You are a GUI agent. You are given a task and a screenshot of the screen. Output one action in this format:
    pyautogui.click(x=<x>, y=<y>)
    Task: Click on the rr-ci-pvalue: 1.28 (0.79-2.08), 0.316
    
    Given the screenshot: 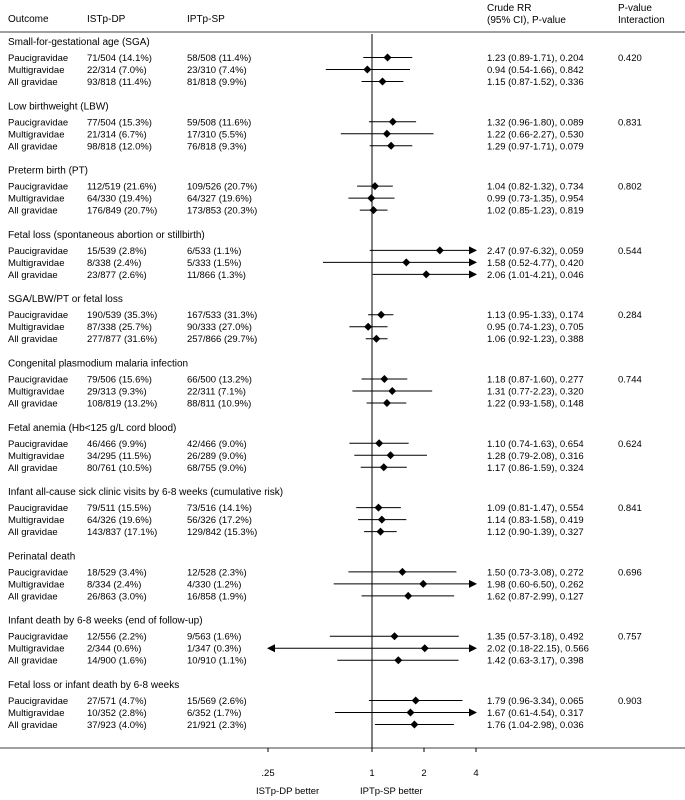 What is the action you would take?
    pyautogui.click(x=535, y=456)
    